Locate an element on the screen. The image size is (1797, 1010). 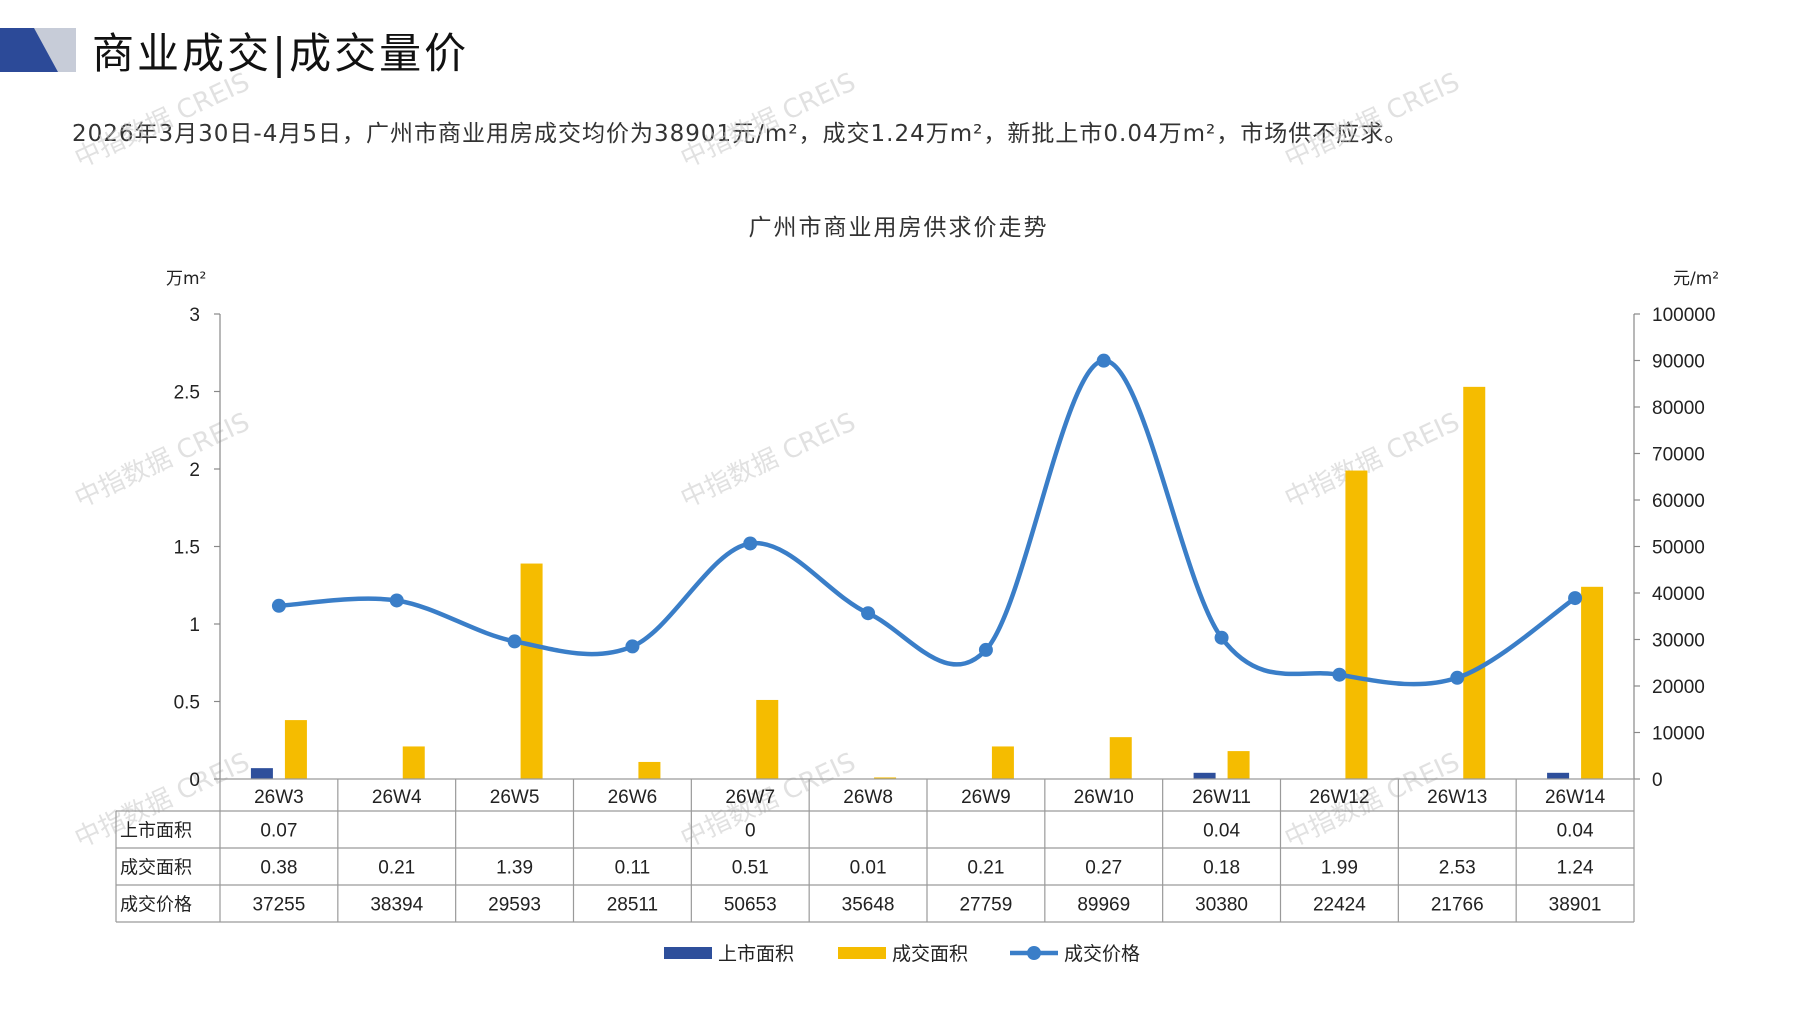
category-label: 26W5 is located at coordinates (515, 797).